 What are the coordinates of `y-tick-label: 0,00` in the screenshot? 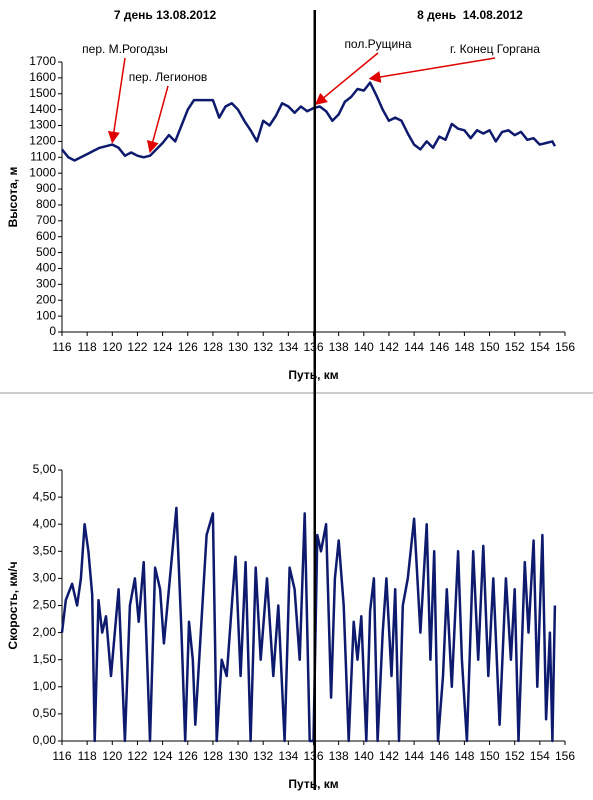 It's located at (45, 740).